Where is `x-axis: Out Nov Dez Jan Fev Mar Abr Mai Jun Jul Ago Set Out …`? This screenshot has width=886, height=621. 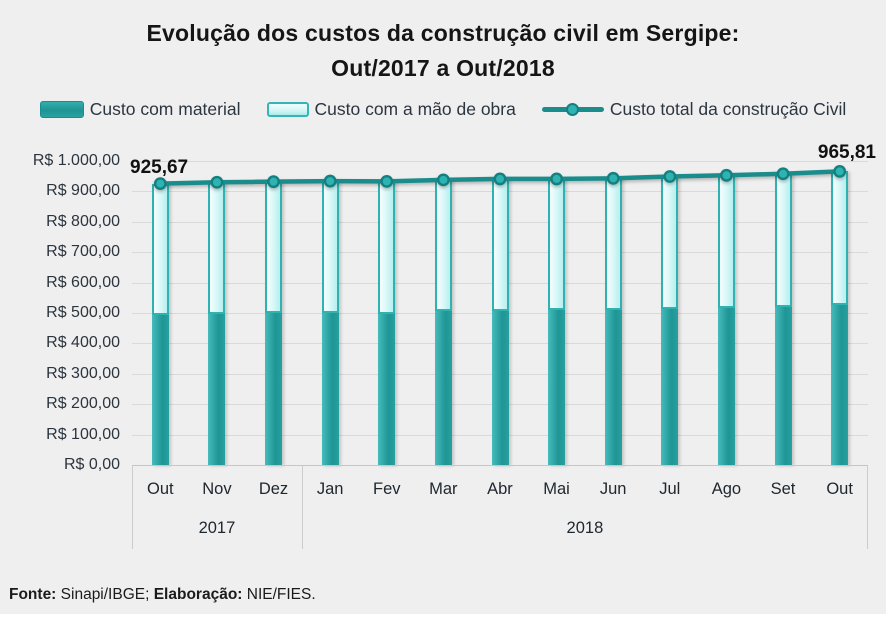 x-axis: Out Nov Dez Jan Fev Mar Abr Mai Jun Jul Ago Set Out … is located at coordinates (500, 507).